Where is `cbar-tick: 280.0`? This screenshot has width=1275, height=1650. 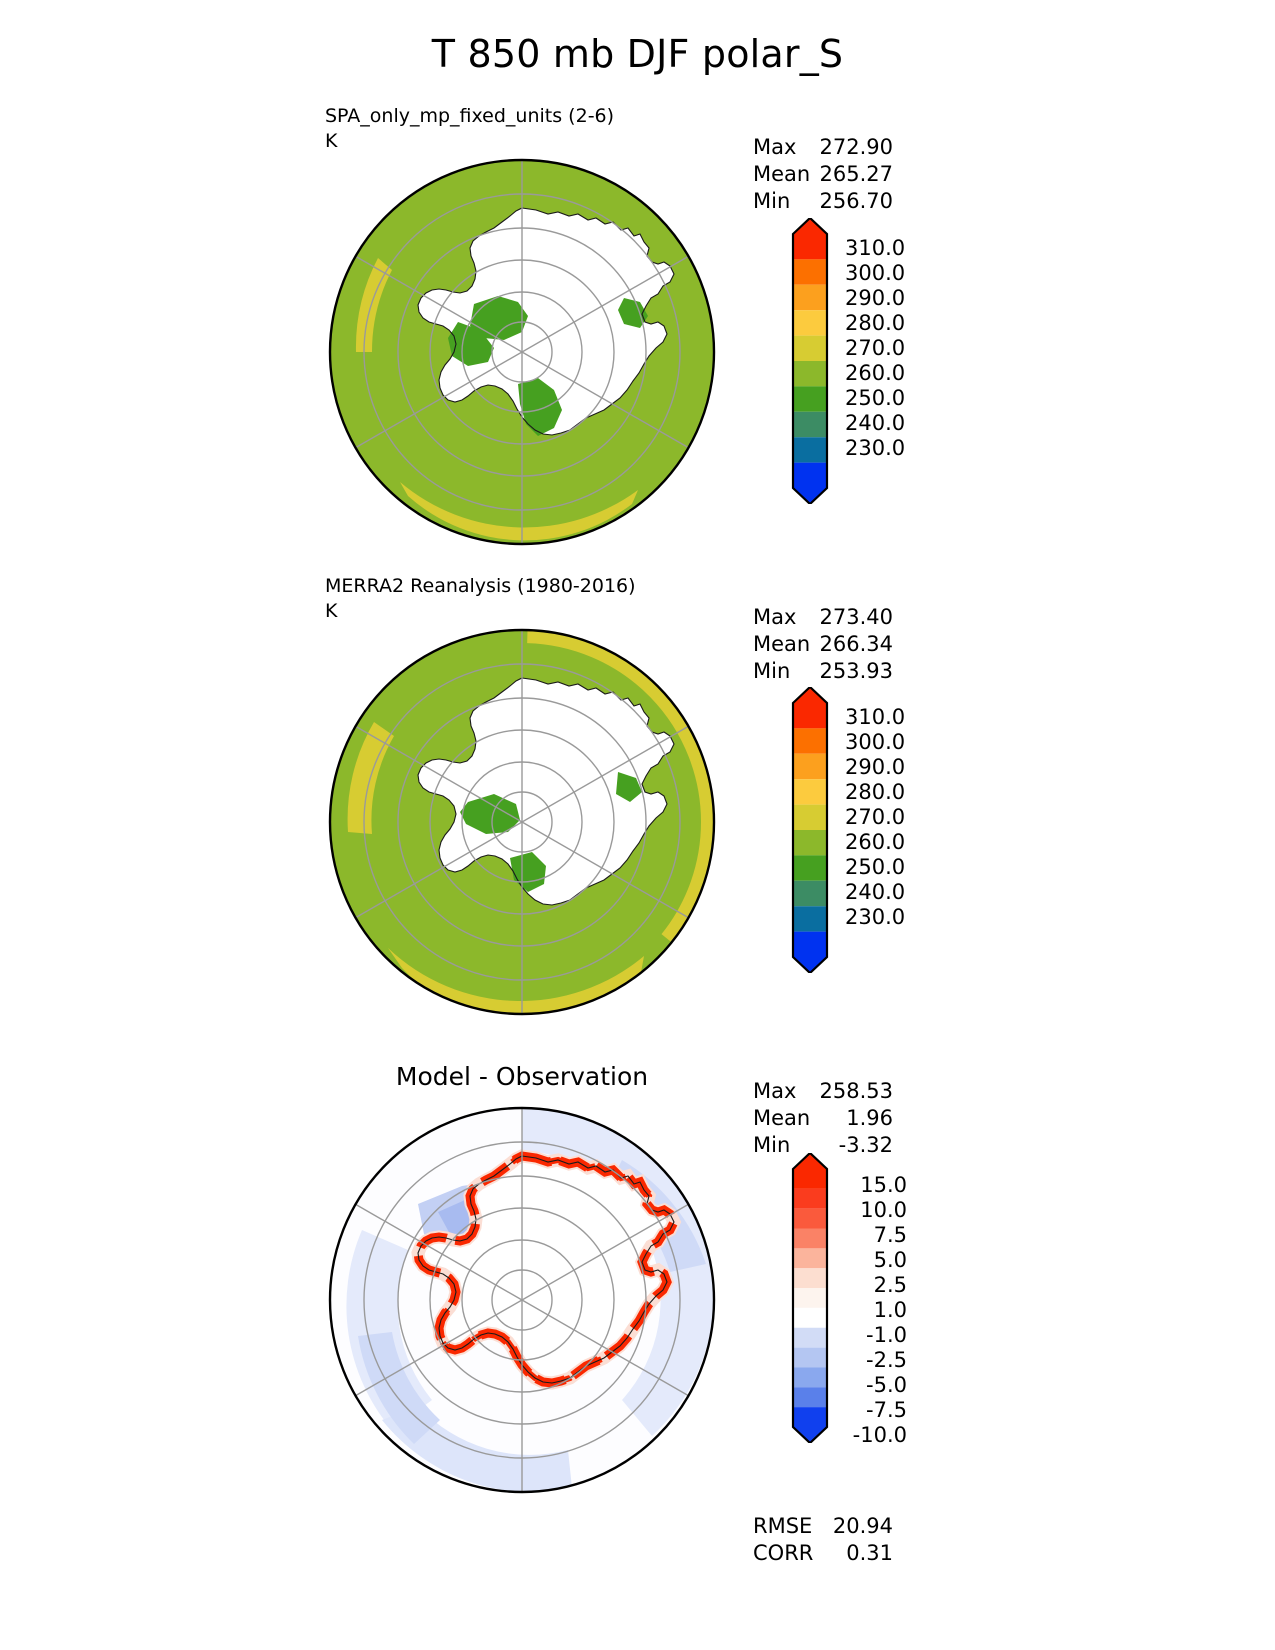 cbar-tick: 280.0 is located at coordinates (875, 323).